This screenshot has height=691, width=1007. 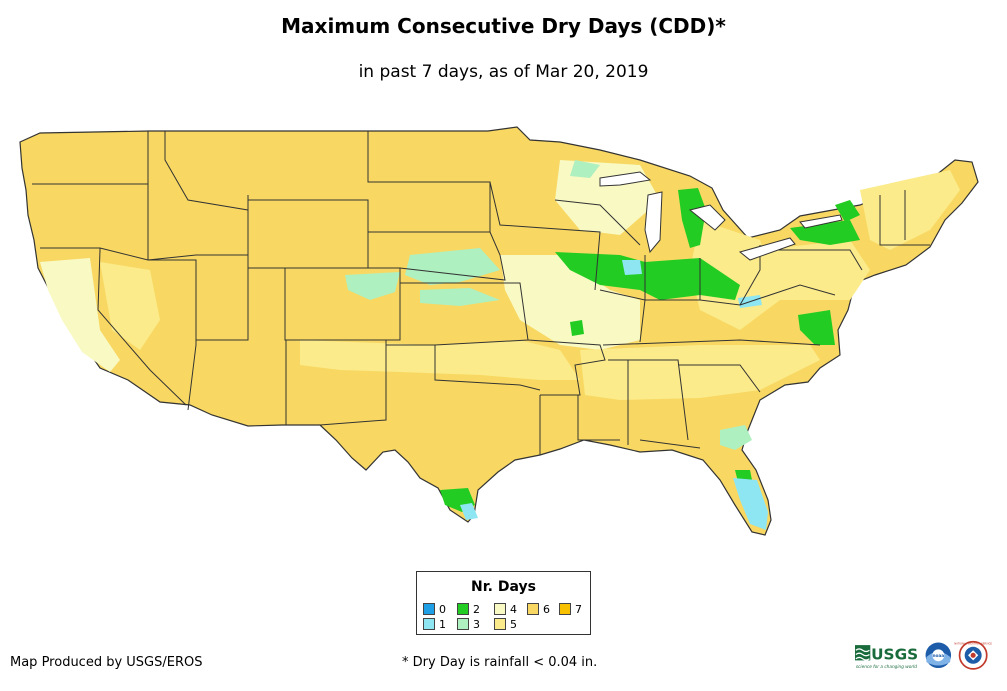 I want to click on usgs-logo: USGS science for a changing world, so click(x=886, y=657).